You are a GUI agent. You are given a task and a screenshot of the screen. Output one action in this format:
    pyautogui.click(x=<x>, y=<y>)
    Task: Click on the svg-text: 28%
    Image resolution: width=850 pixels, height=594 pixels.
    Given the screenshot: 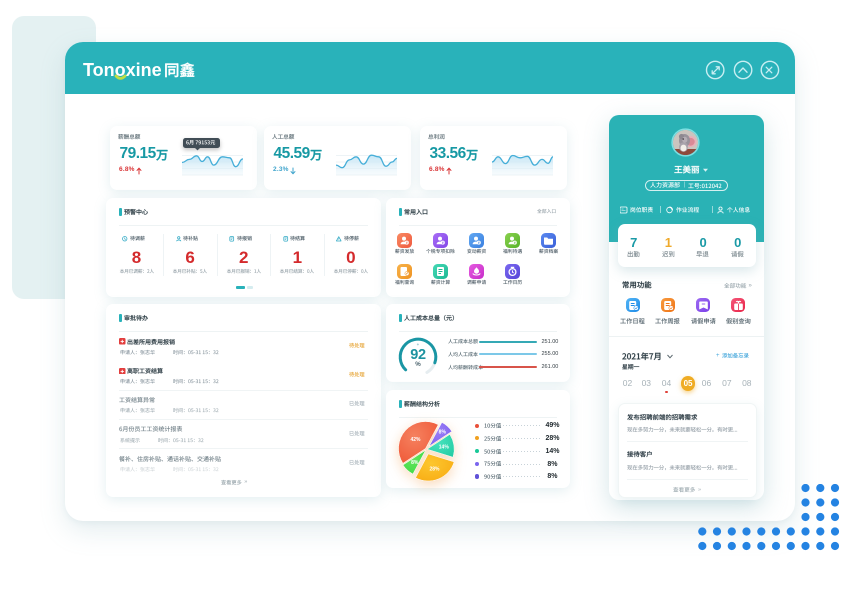 What is the action you would take?
    pyautogui.click(x=434, y=470)
    